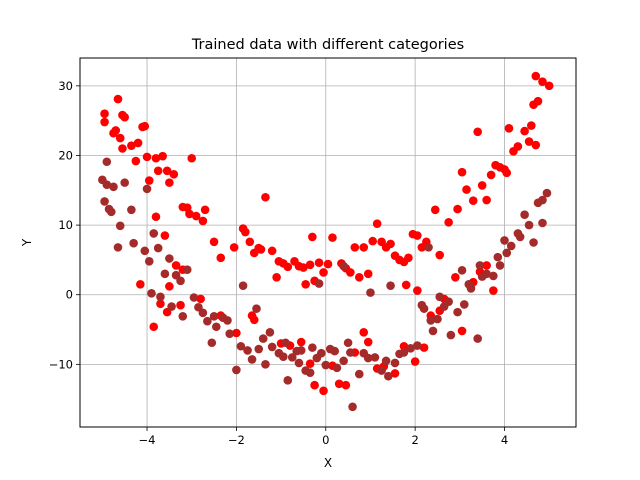  Describe the element at coordinates (61, 364) in the screenshot. I see `y-tick-label: −10` at that location.